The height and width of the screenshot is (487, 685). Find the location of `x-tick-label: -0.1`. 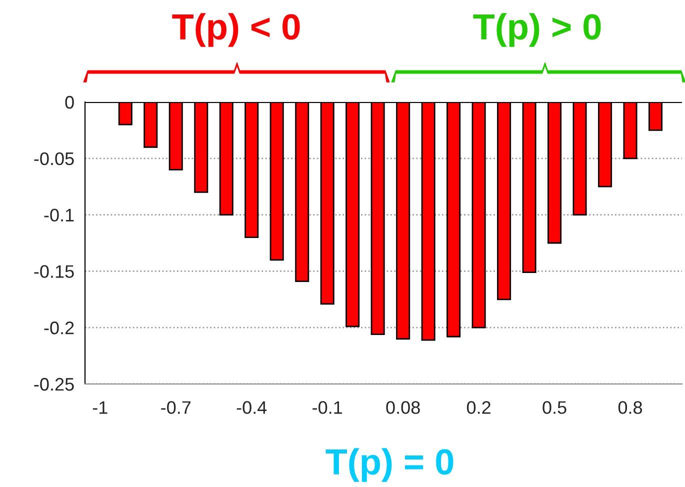

x-tick-label: -0.1 is located at coordinates (327, 407).